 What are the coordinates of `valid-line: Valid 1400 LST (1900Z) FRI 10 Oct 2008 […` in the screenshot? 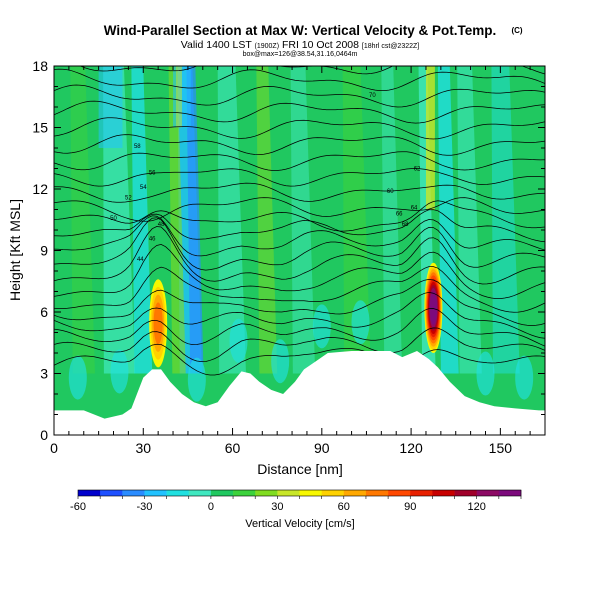 It's located at (300, 45).